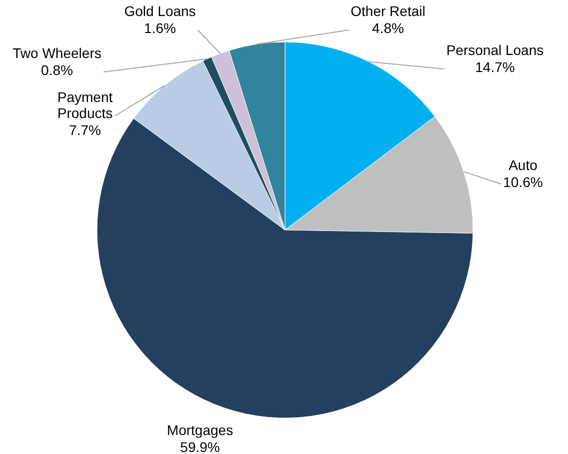  I want to click on slice-label: Two Wheelers, so click(57, 53).